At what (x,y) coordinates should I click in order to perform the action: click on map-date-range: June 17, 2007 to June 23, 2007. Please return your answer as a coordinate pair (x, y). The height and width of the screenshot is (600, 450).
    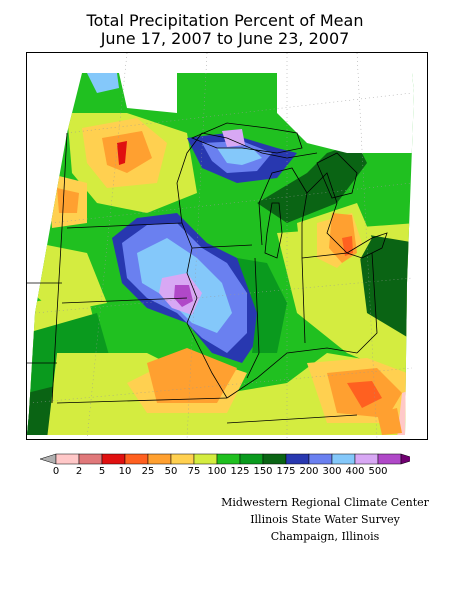
    Looking at the image, I should click on (225, 38).